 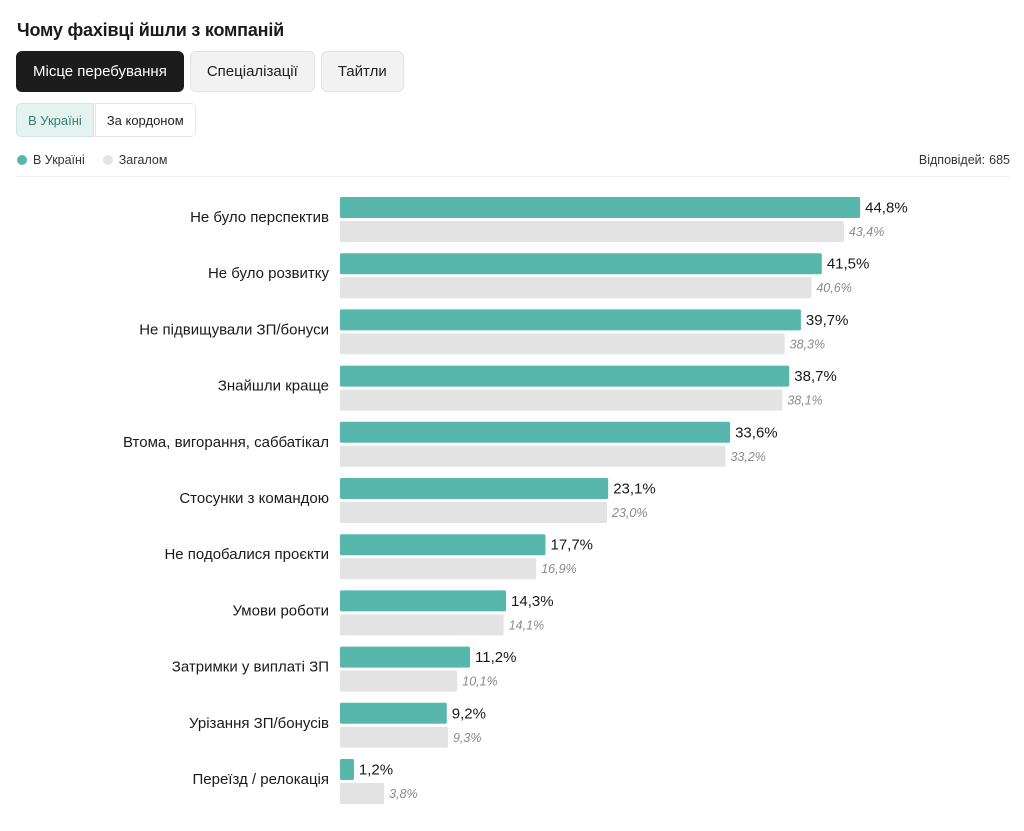 I want to click on location-subtabs: В Україні За кордоном, so click(x=106, y=120).